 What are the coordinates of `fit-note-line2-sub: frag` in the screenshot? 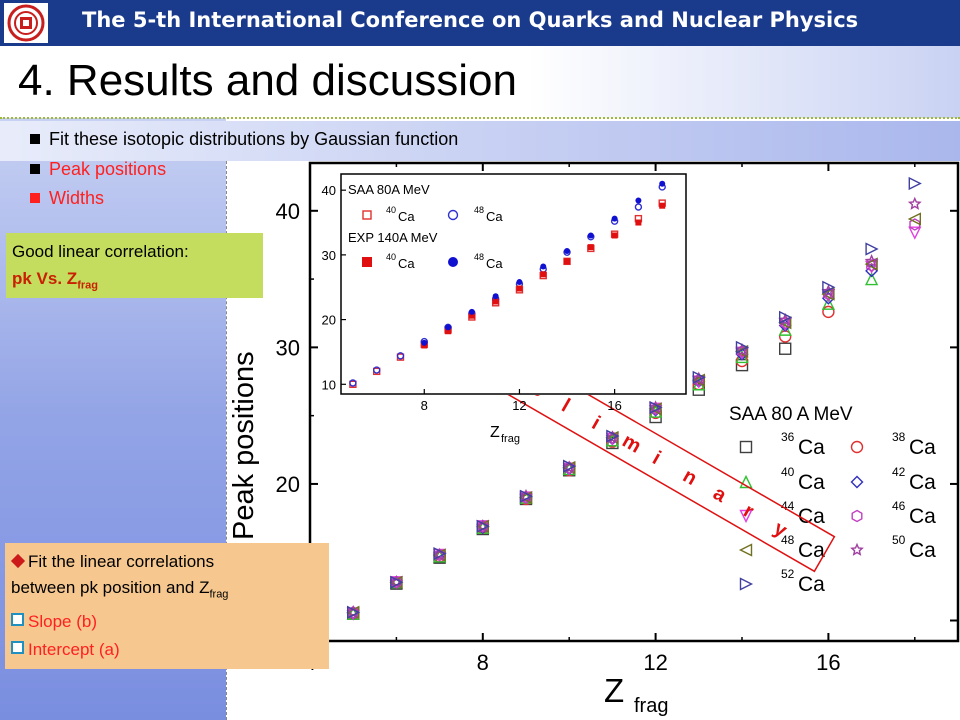 It's located at (219, 594).